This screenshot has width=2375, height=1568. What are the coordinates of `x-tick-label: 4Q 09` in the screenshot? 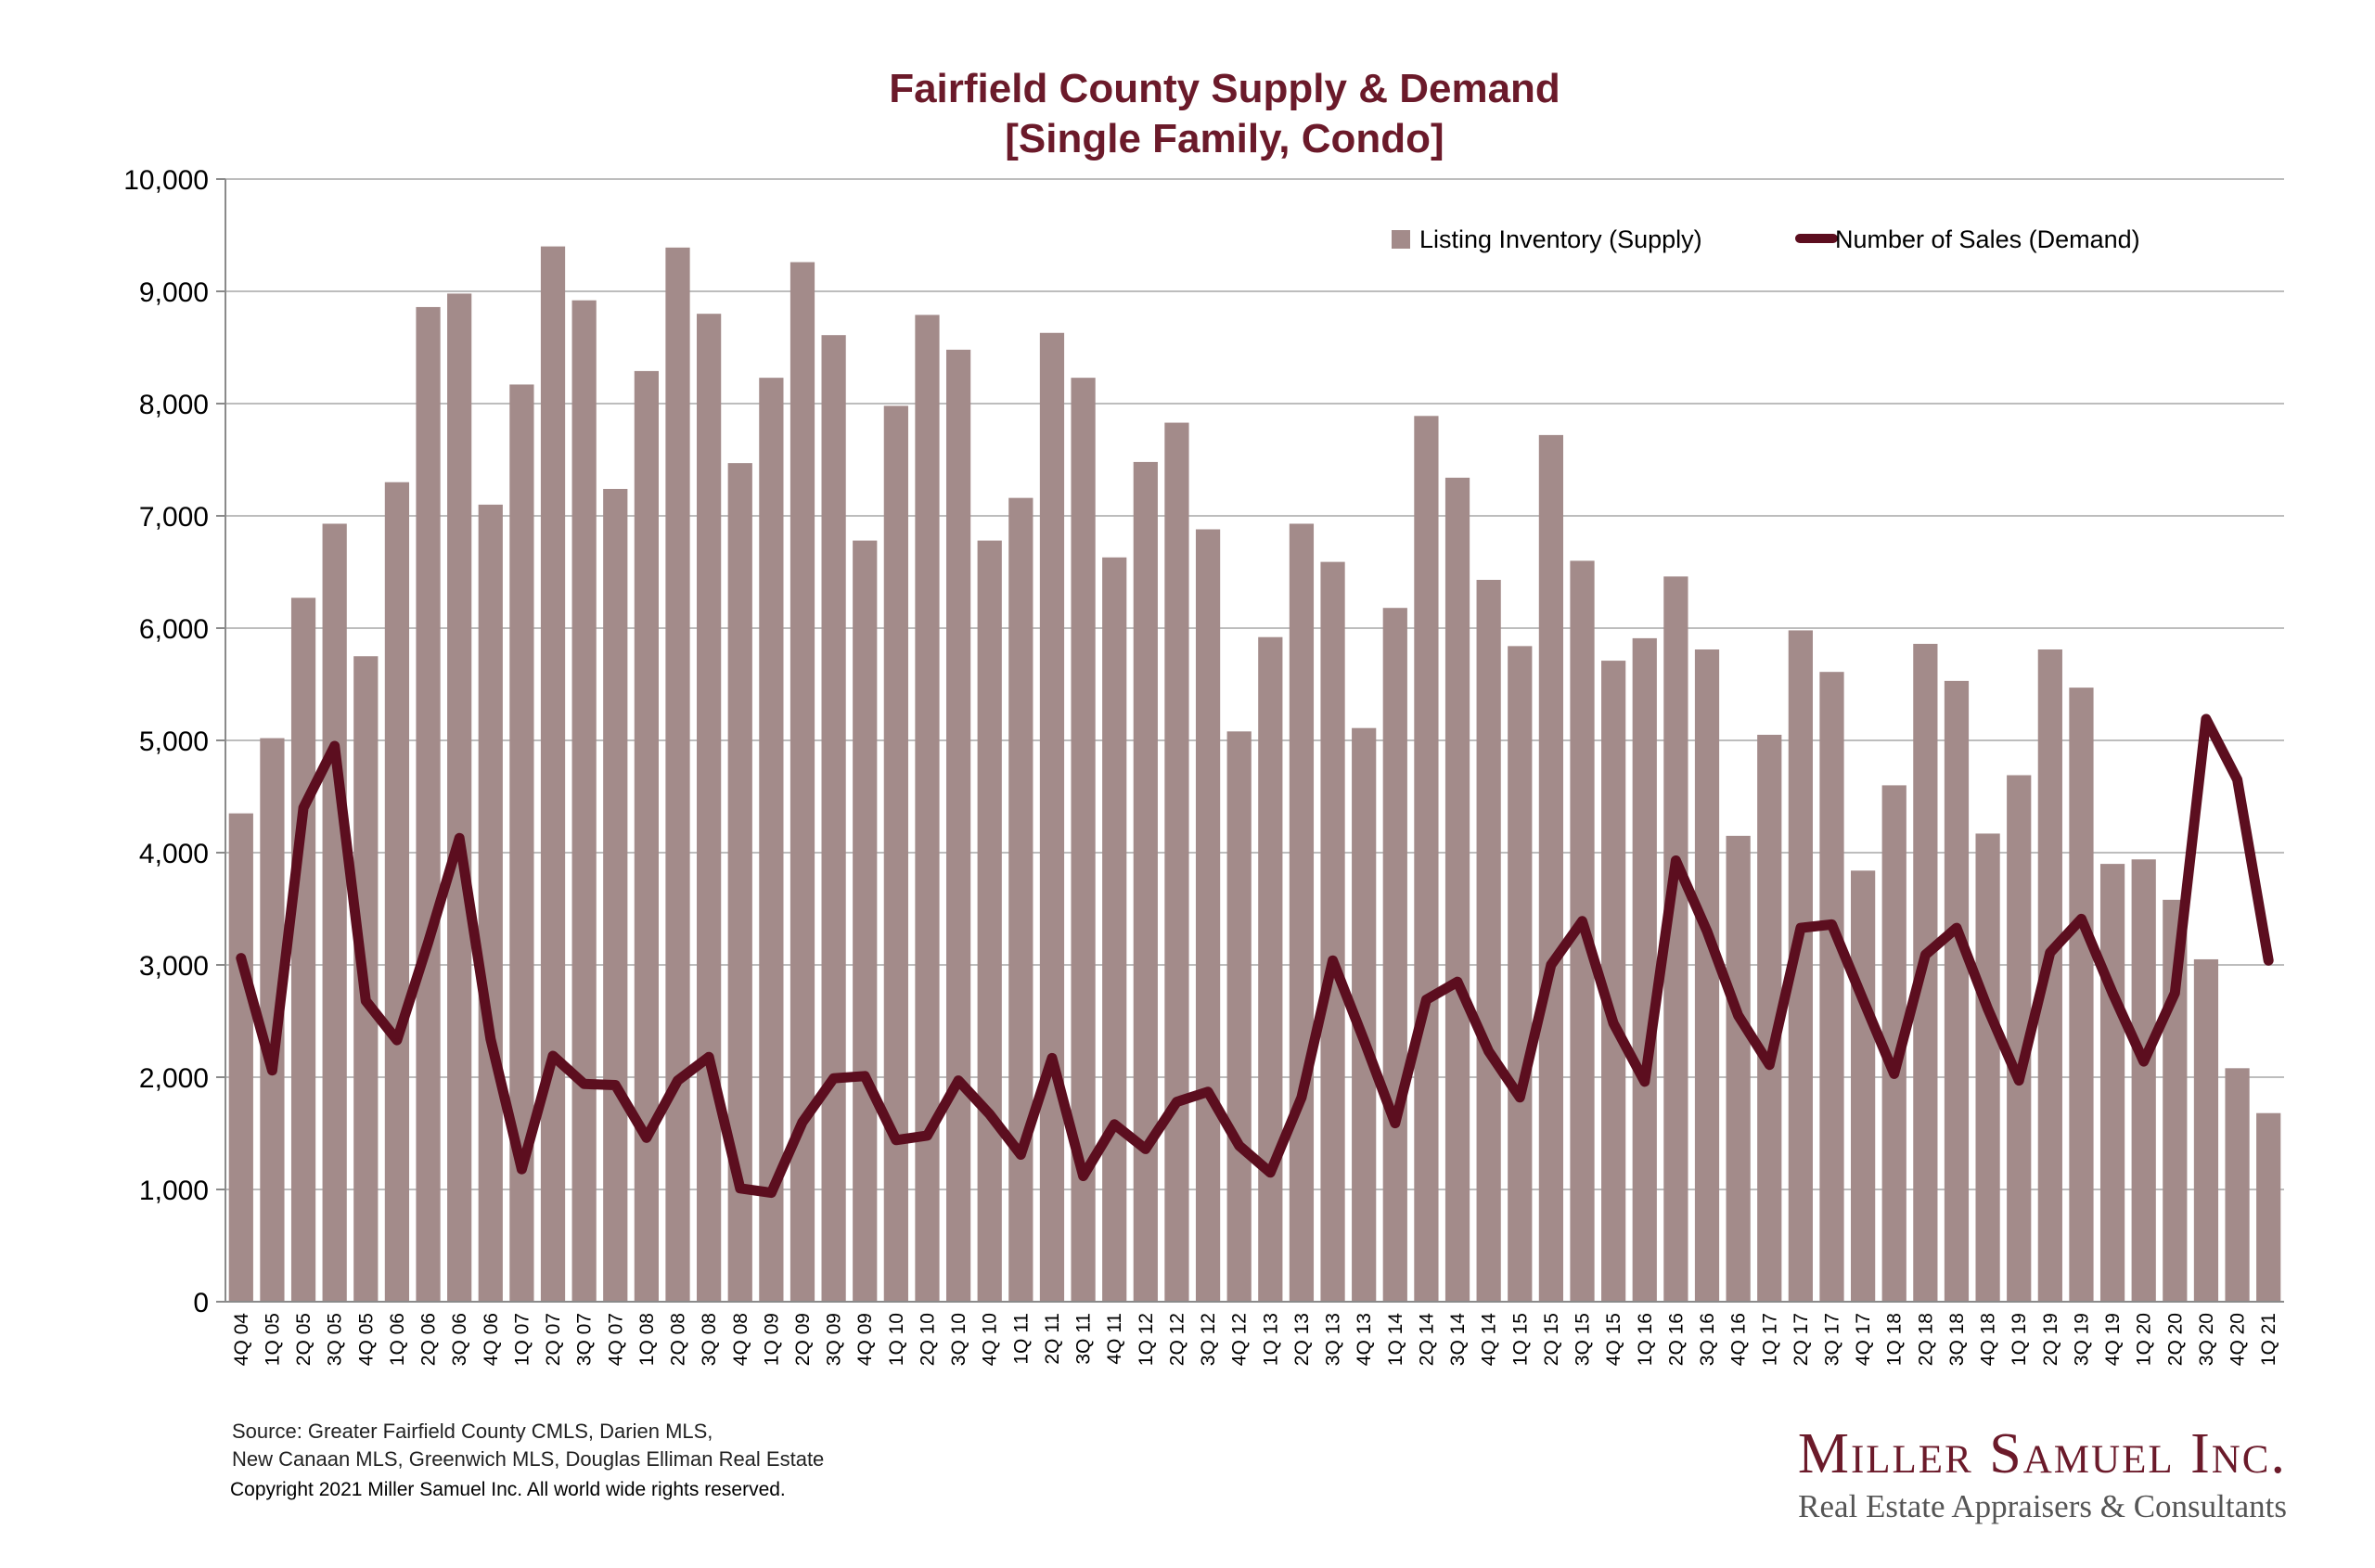 It's located at (865, 1339).